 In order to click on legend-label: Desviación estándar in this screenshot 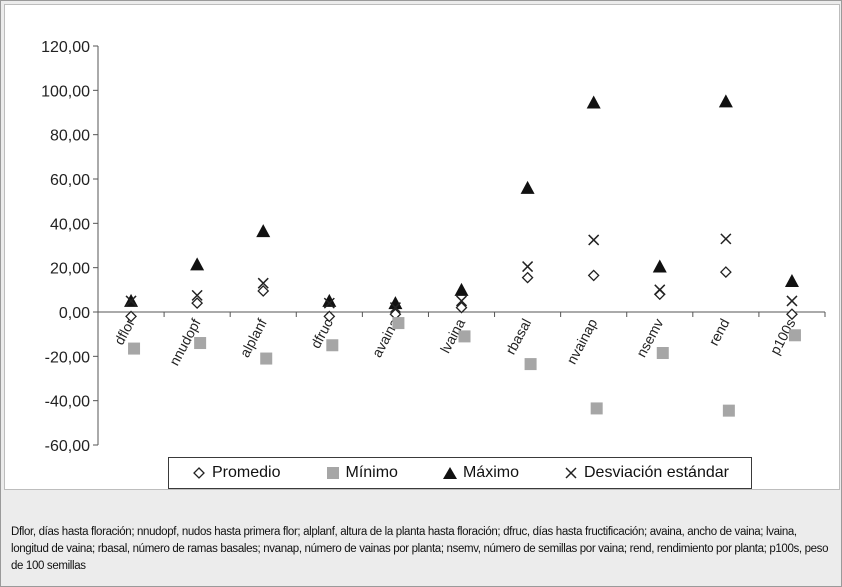, I will do `click(656, 473)`.